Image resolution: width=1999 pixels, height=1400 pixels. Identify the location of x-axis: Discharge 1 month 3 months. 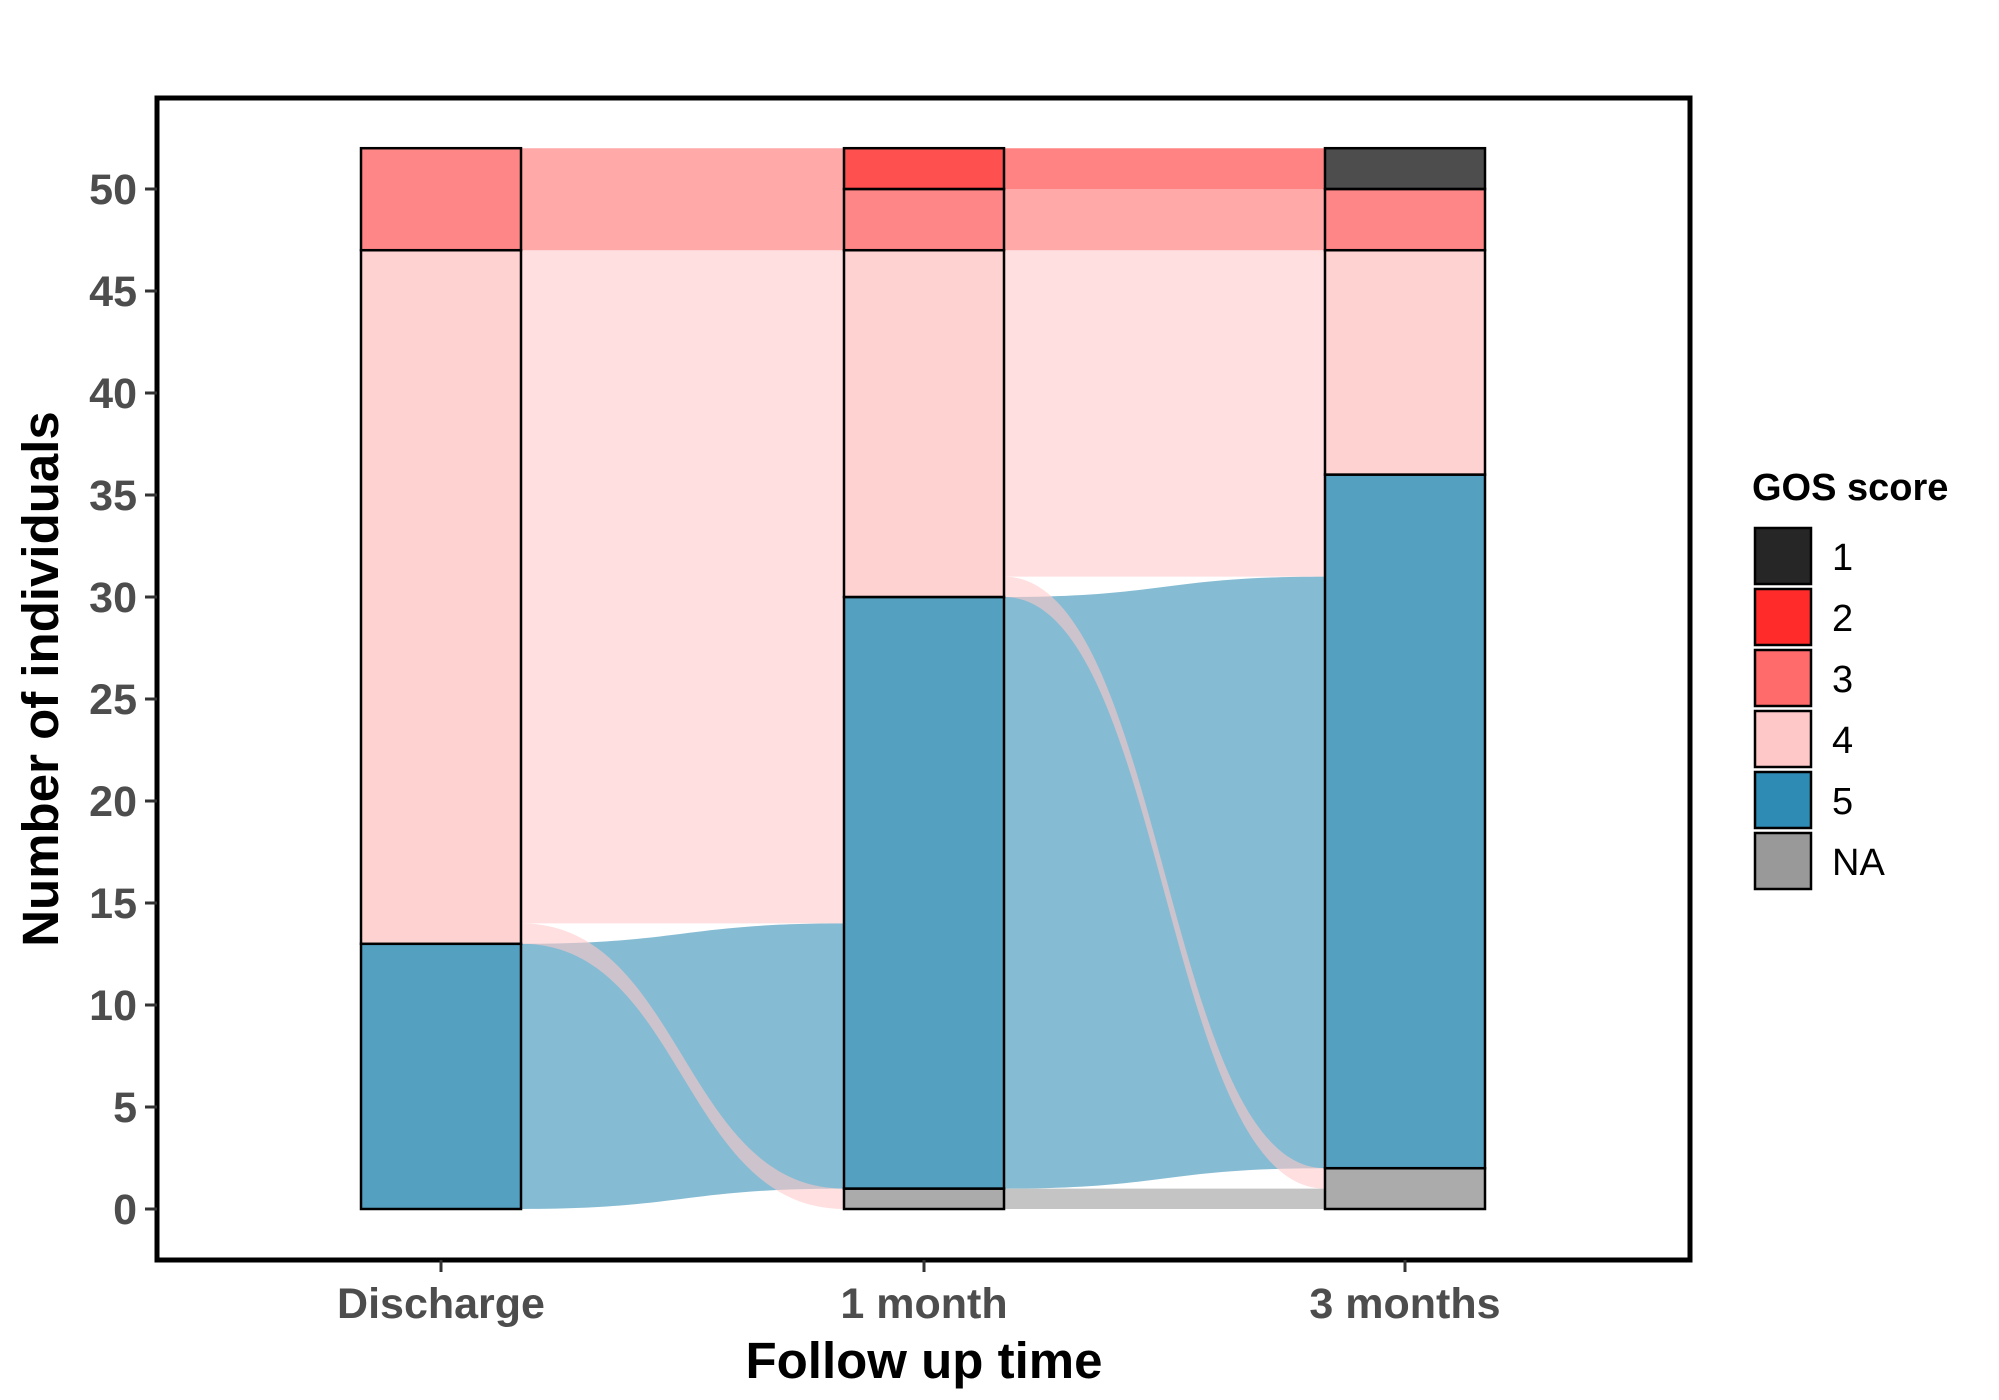
(919, 1294).